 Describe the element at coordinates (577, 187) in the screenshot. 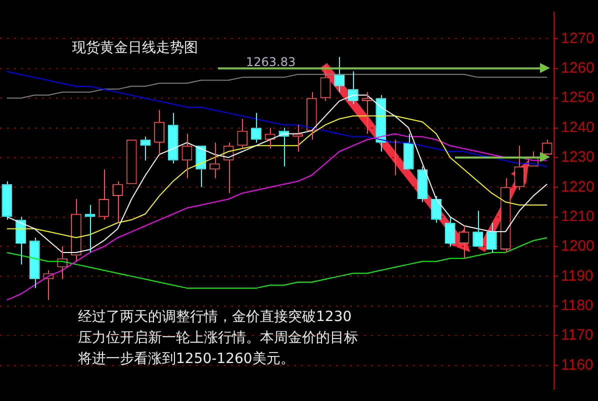

I see `y-tick-label: 1220` at that location.